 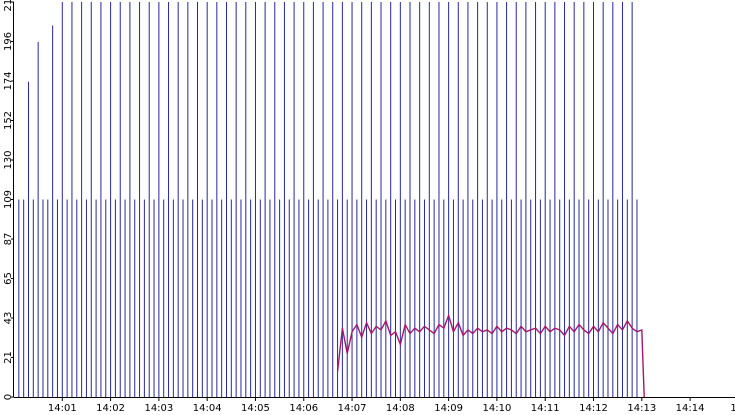 I want to click on x-tick-label: 14:11, so click(x=545, y=408).